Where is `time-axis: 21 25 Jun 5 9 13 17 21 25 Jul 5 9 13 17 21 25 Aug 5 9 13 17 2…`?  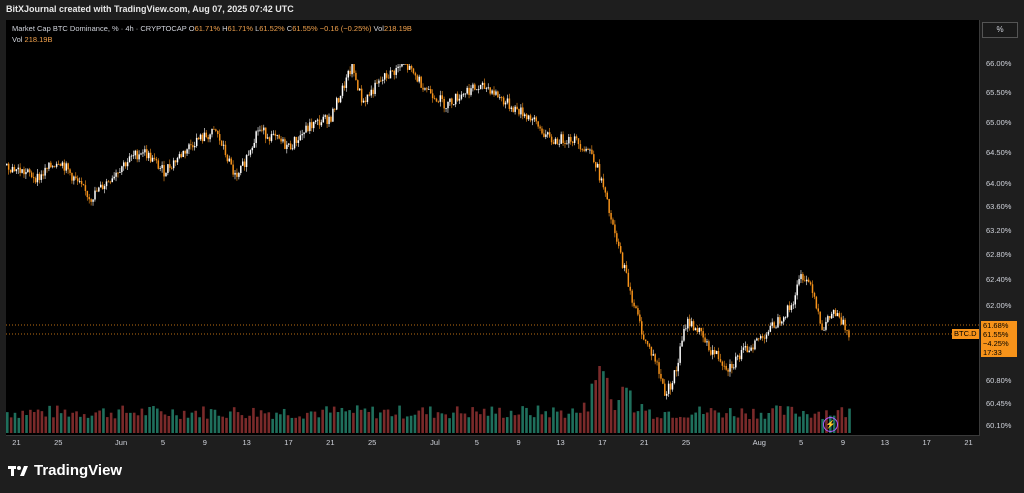
time-axis: 21 25 Jun 5 9 13 17 21 25 Jul 5 9 13 17 21 25 Aug 5 9 13 17 2… is located at coordinates (492, 443).